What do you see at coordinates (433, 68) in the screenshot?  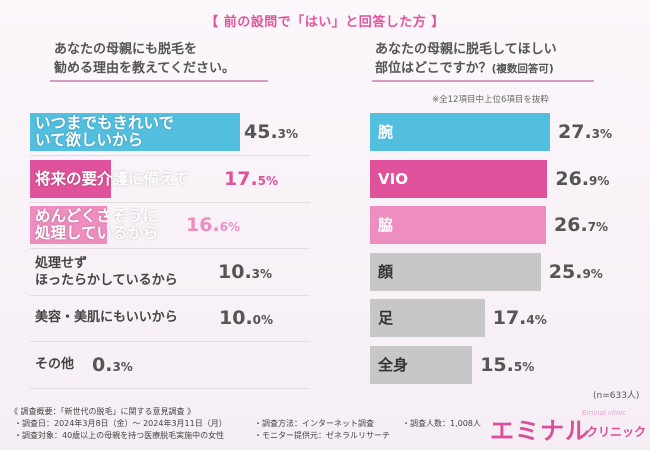 I see `right-question-line2: 部位はどこですか？` at bounding box center [433, 68].